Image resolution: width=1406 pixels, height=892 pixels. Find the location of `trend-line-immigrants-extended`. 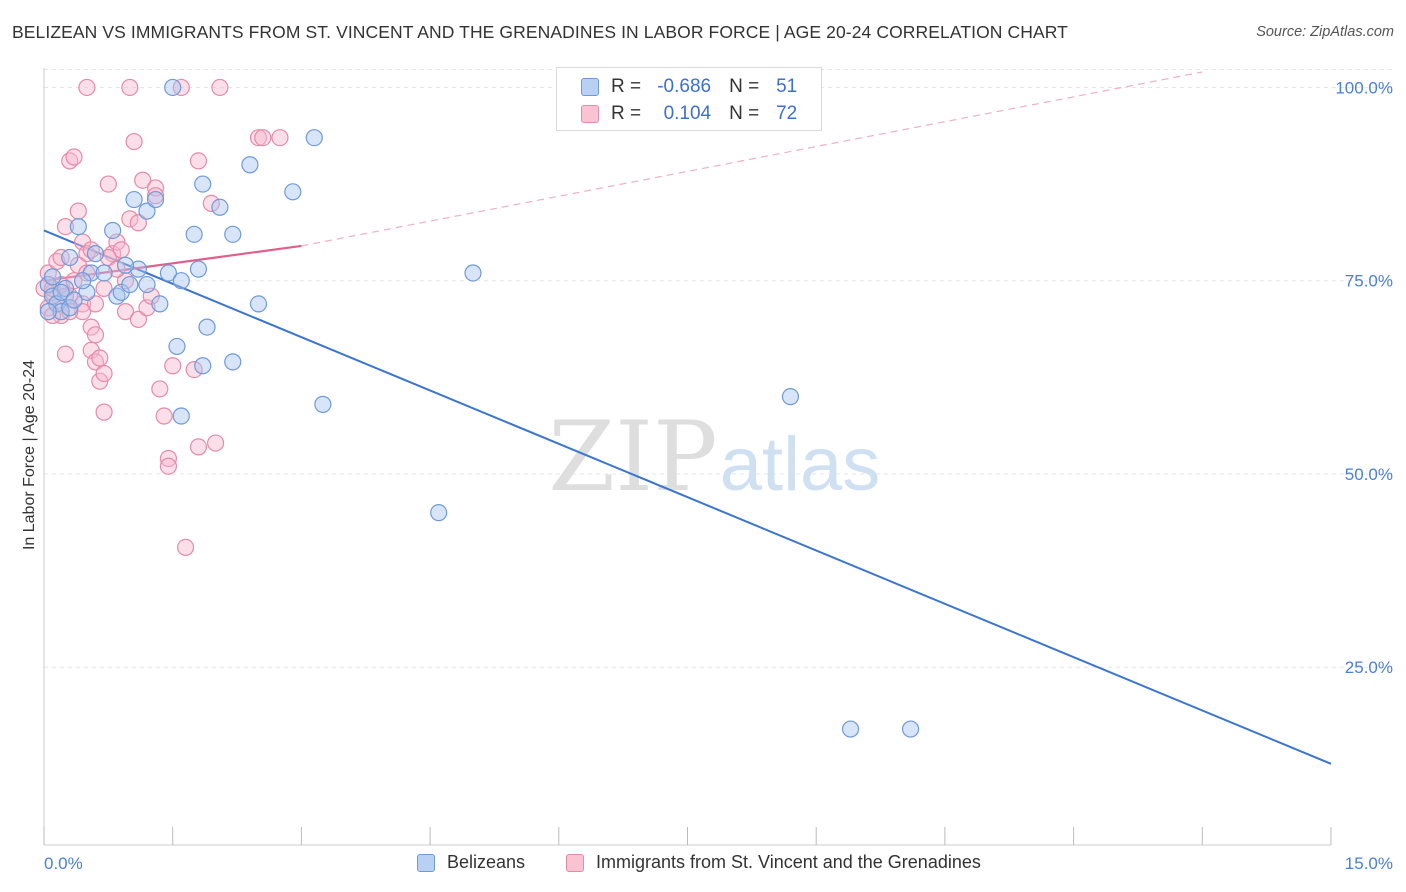

trend-line-immigrants-extended is located at coordinates (752, 159).